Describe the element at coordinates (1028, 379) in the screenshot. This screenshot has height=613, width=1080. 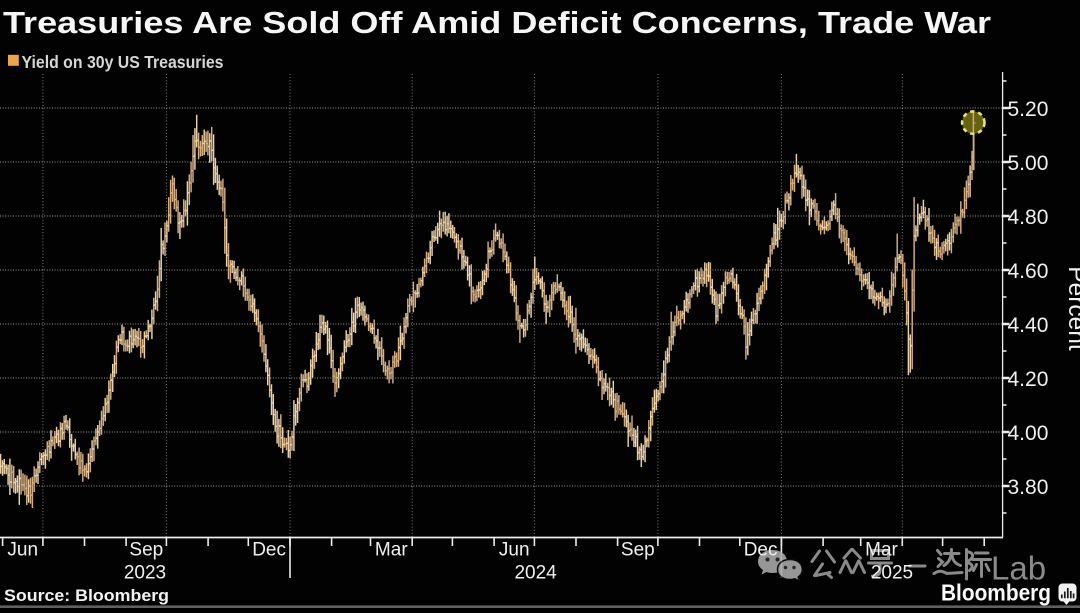
I see `svg-text: 4.20` at that location.